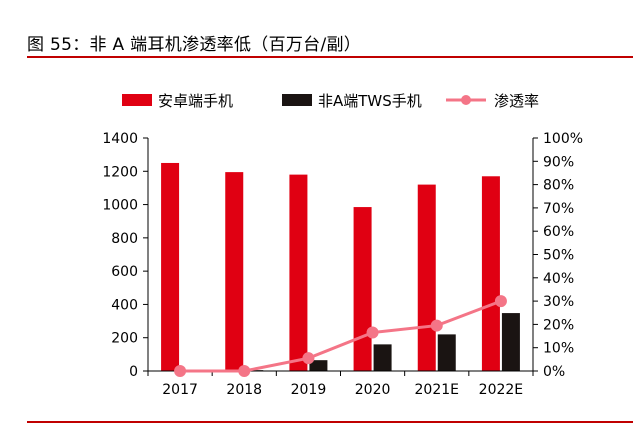  Describe the element at coordinates (124, 339) in the screenshot. I see `y-left-tick-label: 200` at that location.